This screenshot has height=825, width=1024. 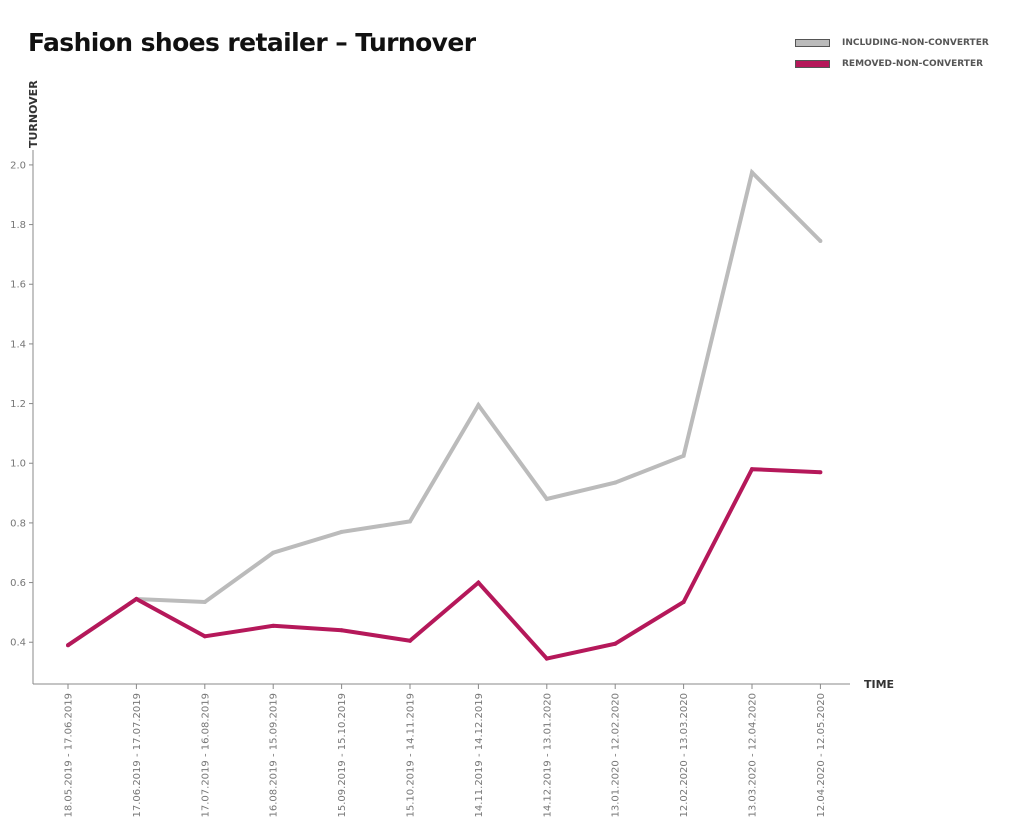 I want to click on y-tick-group: 0.4 0.6 0.8 1.0 1.2 1.4 1.6 1.8 2.0, so click(x=21, y=404).